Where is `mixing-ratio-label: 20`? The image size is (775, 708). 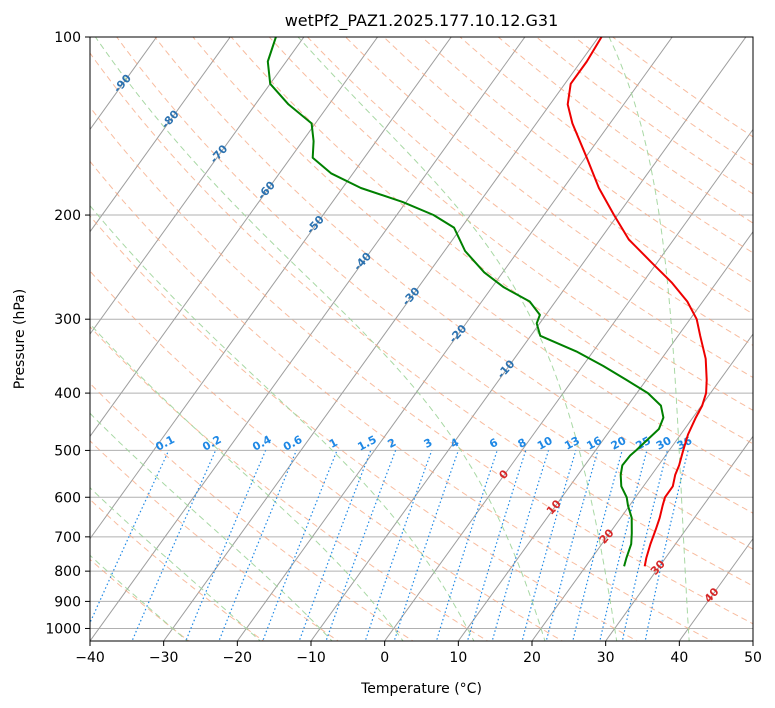 mixing-ratio-label: 20 is located at coordinates (619, 443).